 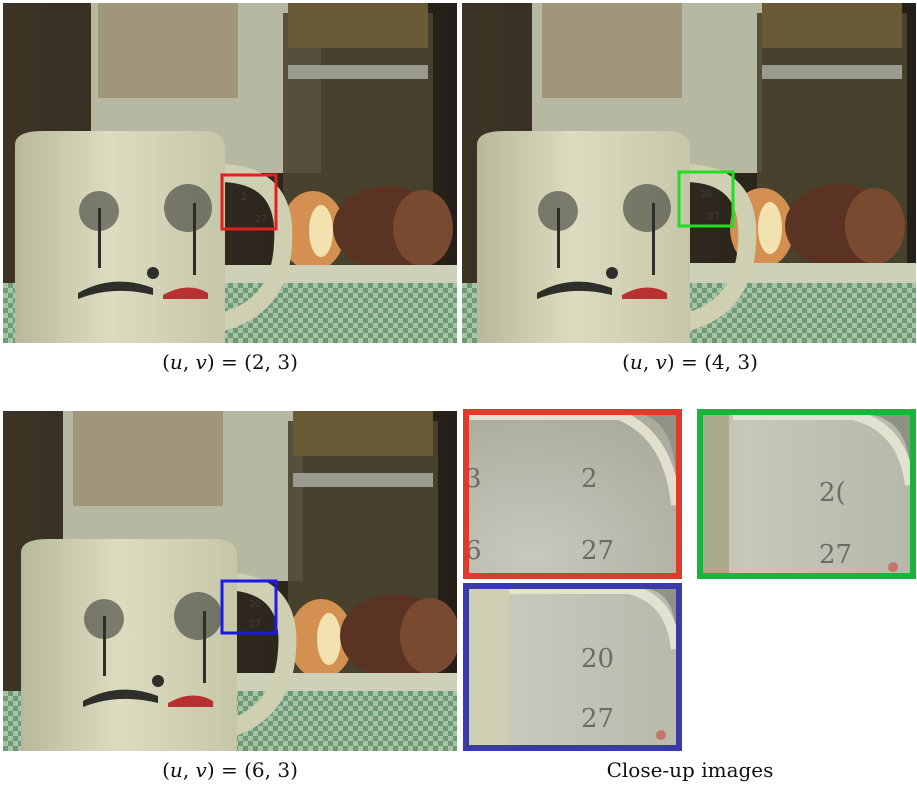 I want to click on caption-view-2-3: (u, v) = (2, 3), so click(x=230, y=362).